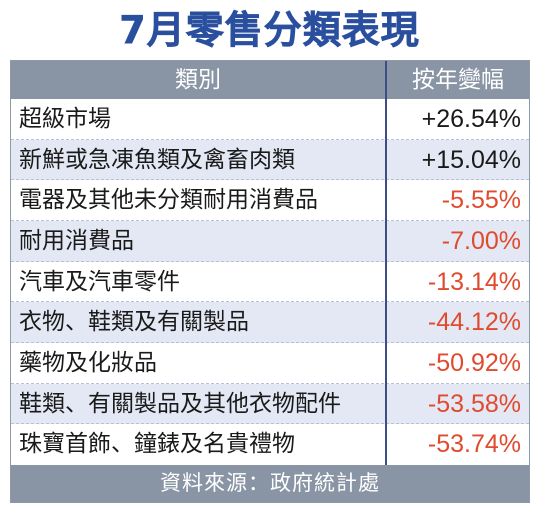 Image resolution: width=539 pixels, height=512 pixels. I want to click on table-row: 汽車及汽車零件 -13.14%, so click(270, 282).